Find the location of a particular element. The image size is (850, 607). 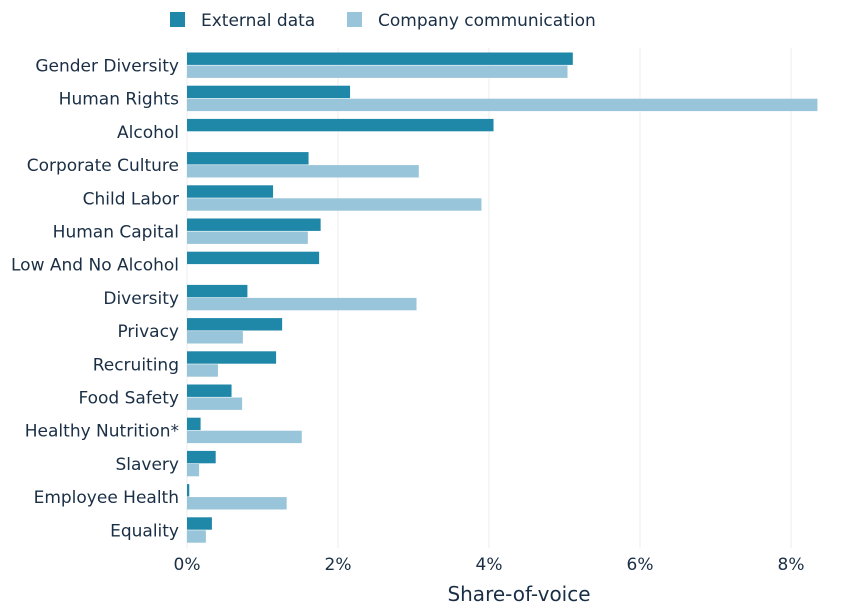

bar-external-data-healthy-nutrition is located at coordinates (194, 424).